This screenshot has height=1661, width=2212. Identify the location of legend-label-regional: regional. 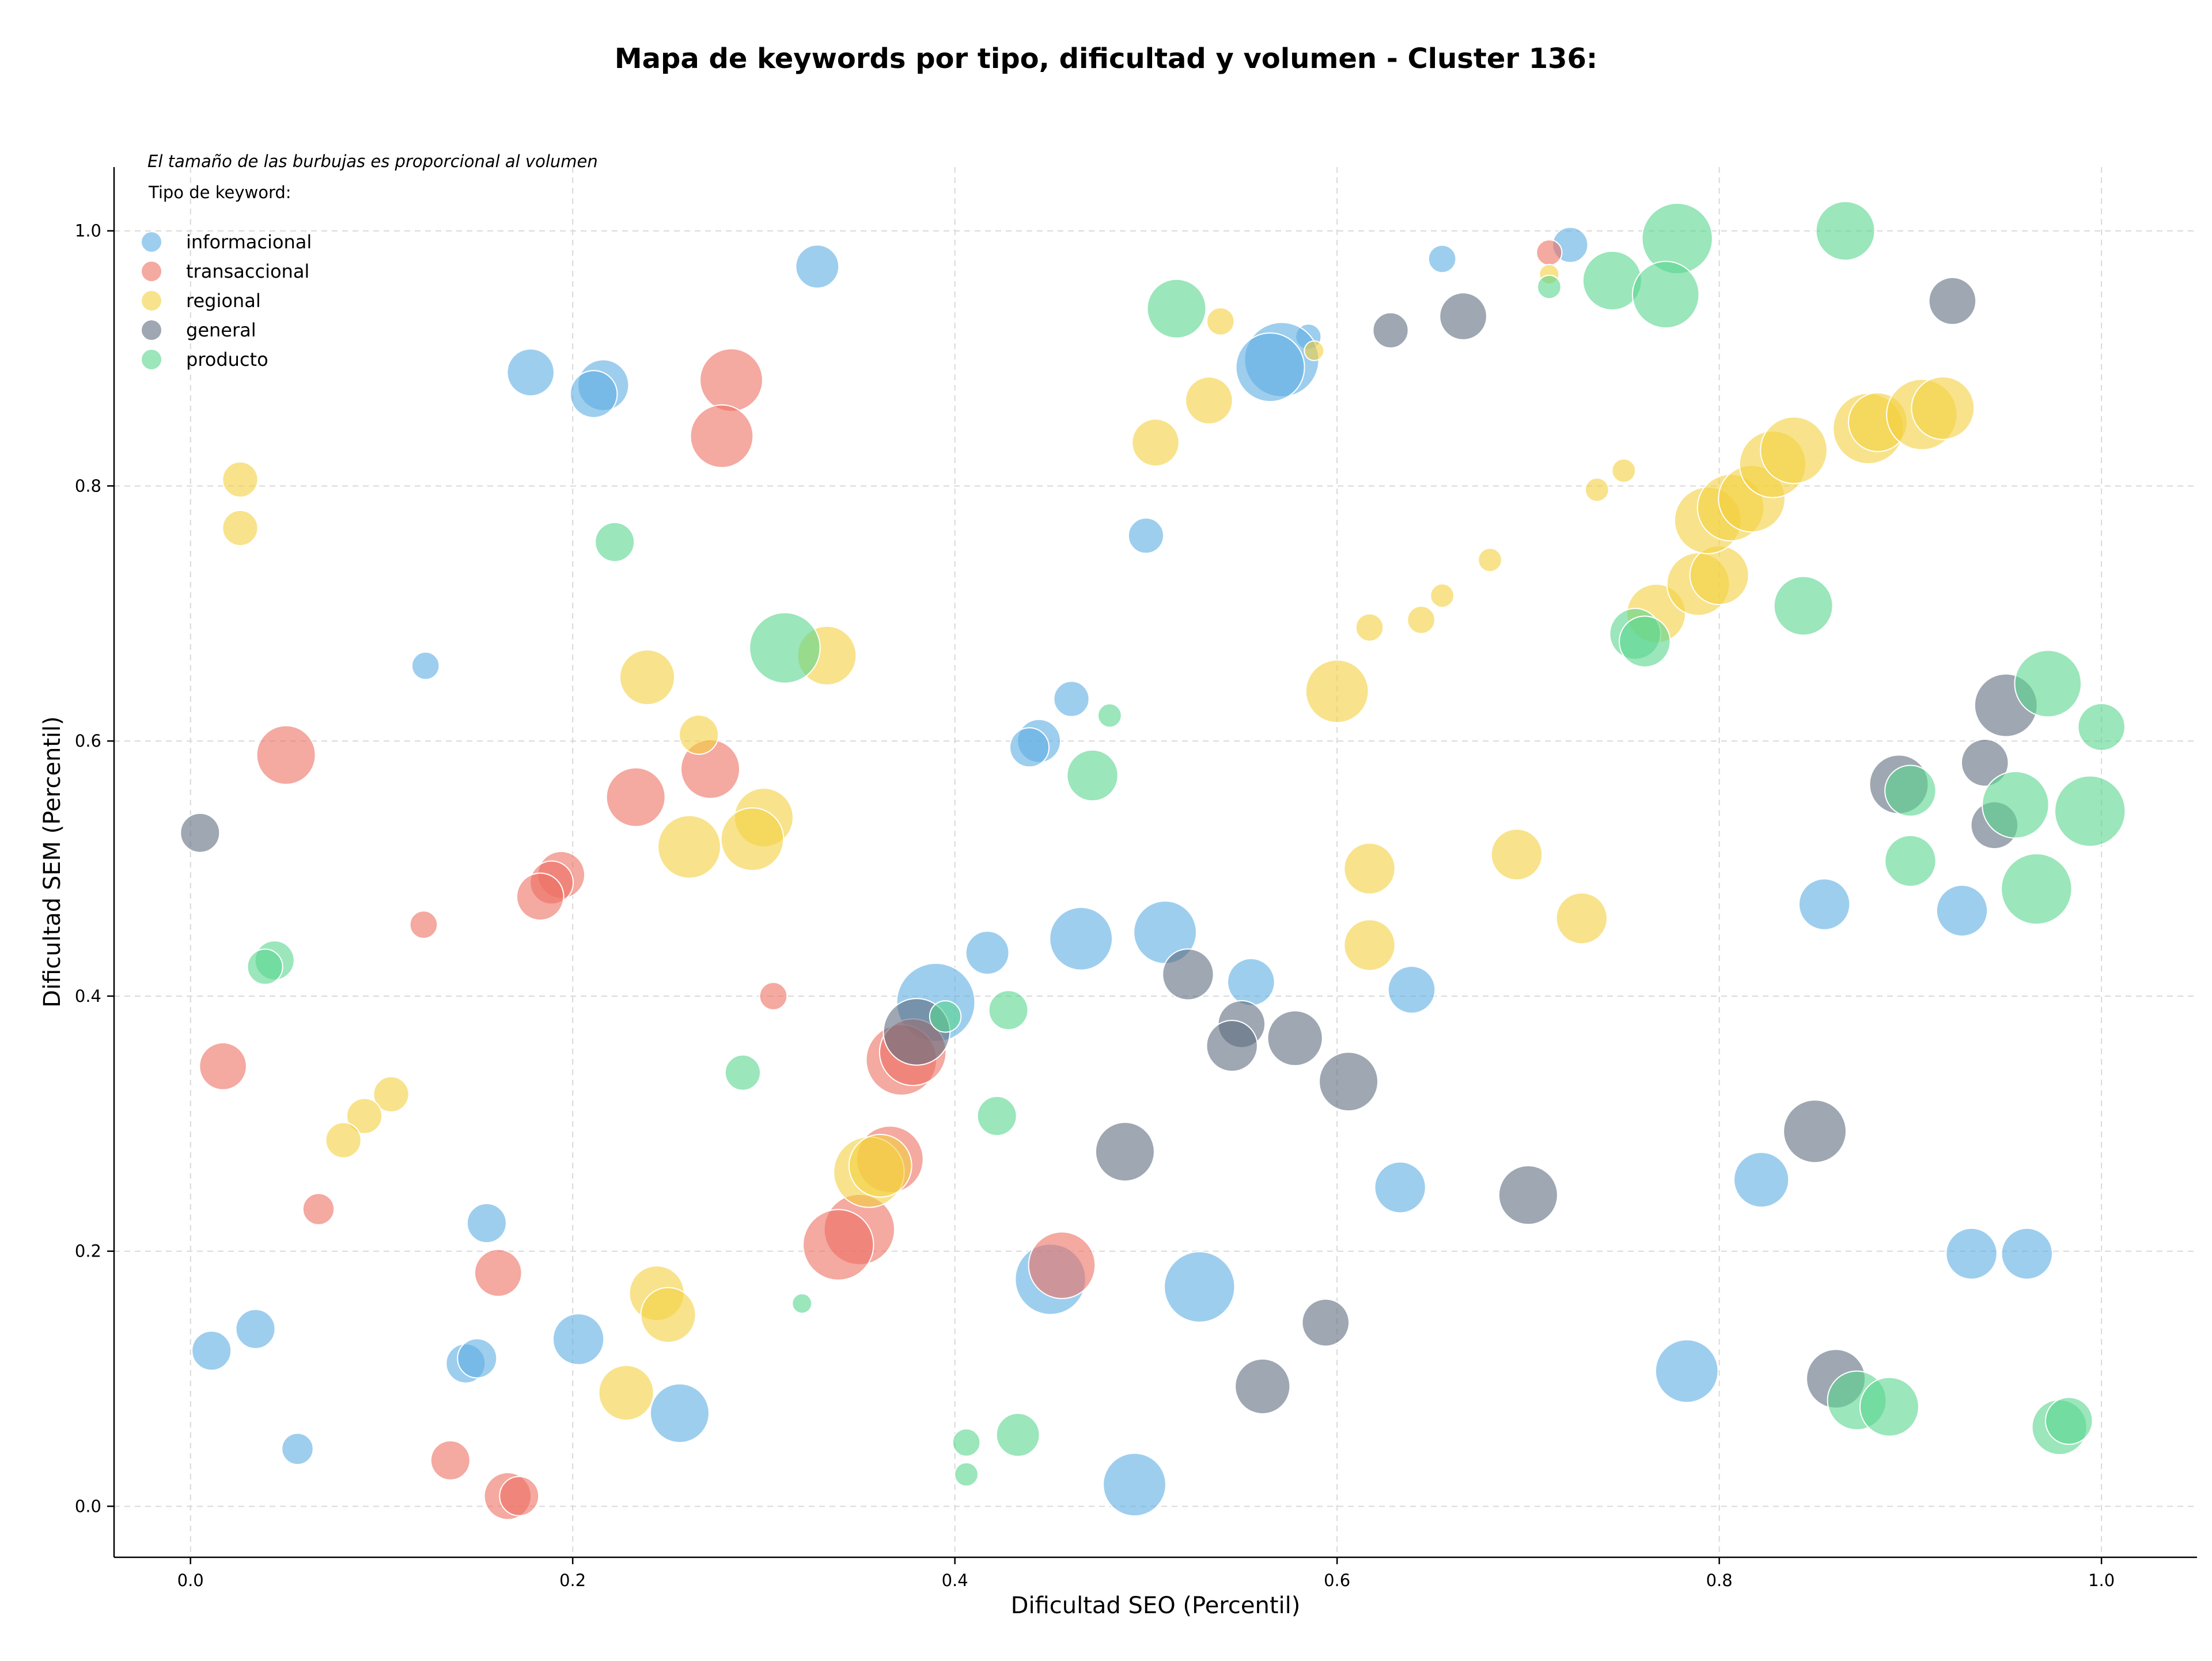
(223, 301).